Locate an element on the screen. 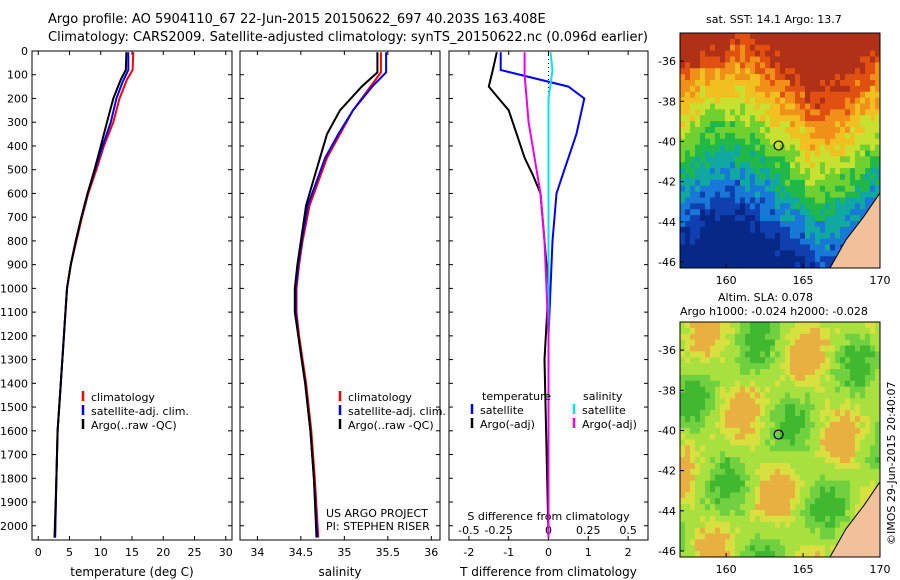 The height and width of the screenshot is (580, 900). depth-tick-label: 1600 is located at coordinates (14, 431).